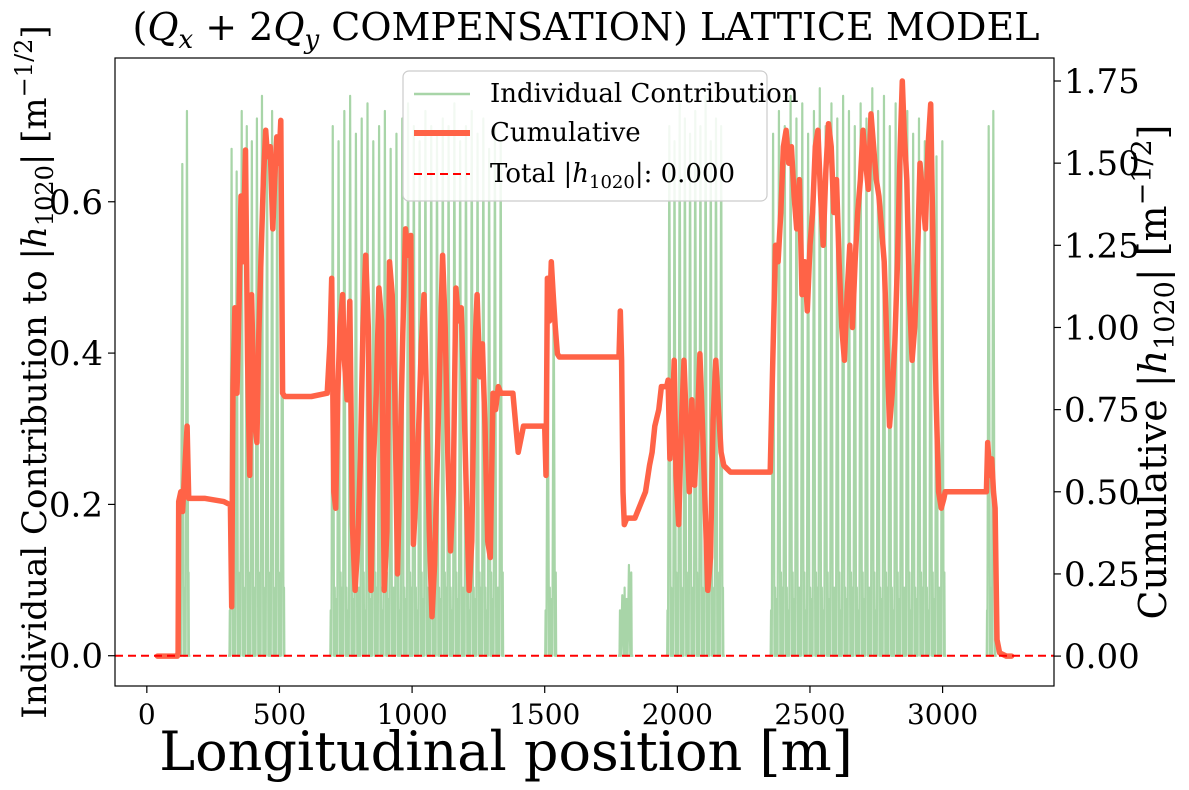 Image resolution: width=1189 pixels, height=790 pixels. What do you see at coordinates (1097, 369) in the screenshot?
I see `y-axis-right: 0.00 0.25 0.50 0.75 1.00 1.25 1.50 1.75` at bounding box center [1097, 369].